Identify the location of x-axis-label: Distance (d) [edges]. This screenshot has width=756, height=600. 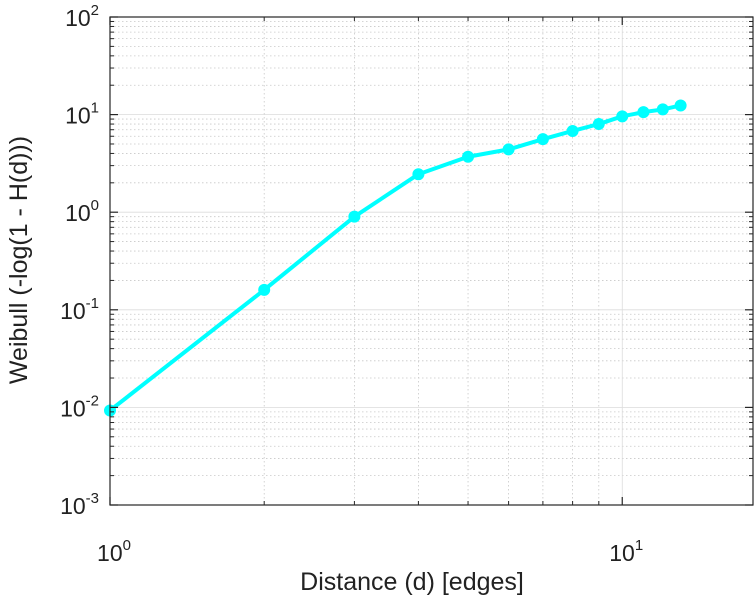
(412, 582).